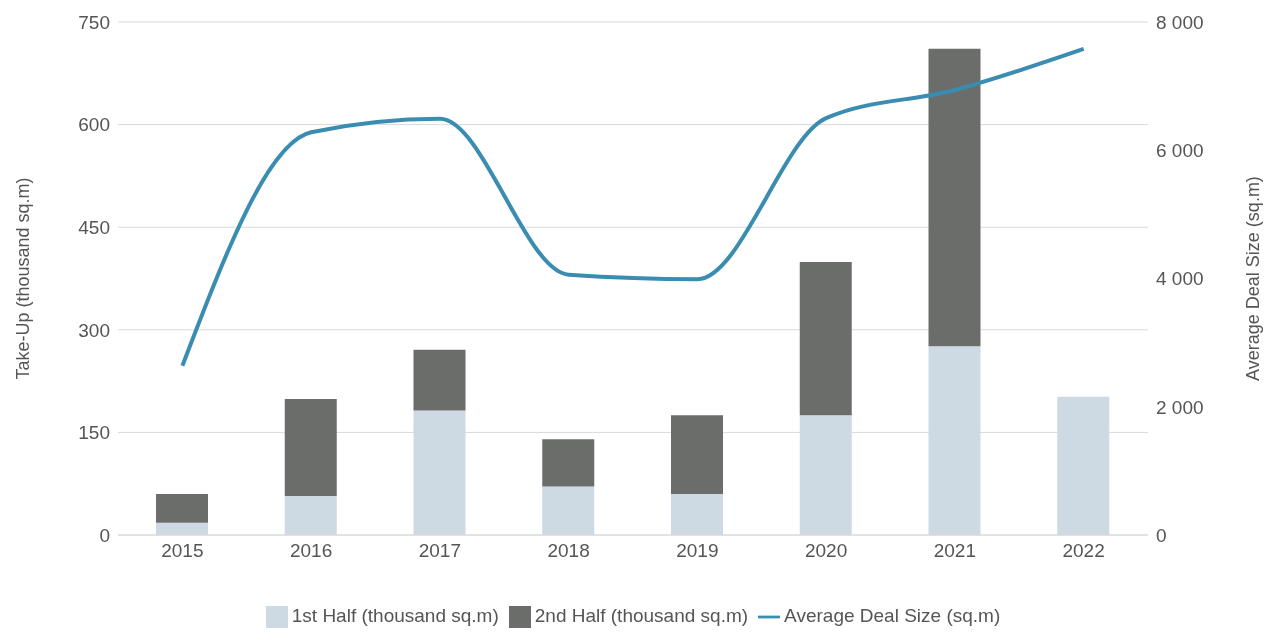 The width and height of the screenshot is (1287, 641). I want to click on y-tick-label: 450, so click(94, 227).